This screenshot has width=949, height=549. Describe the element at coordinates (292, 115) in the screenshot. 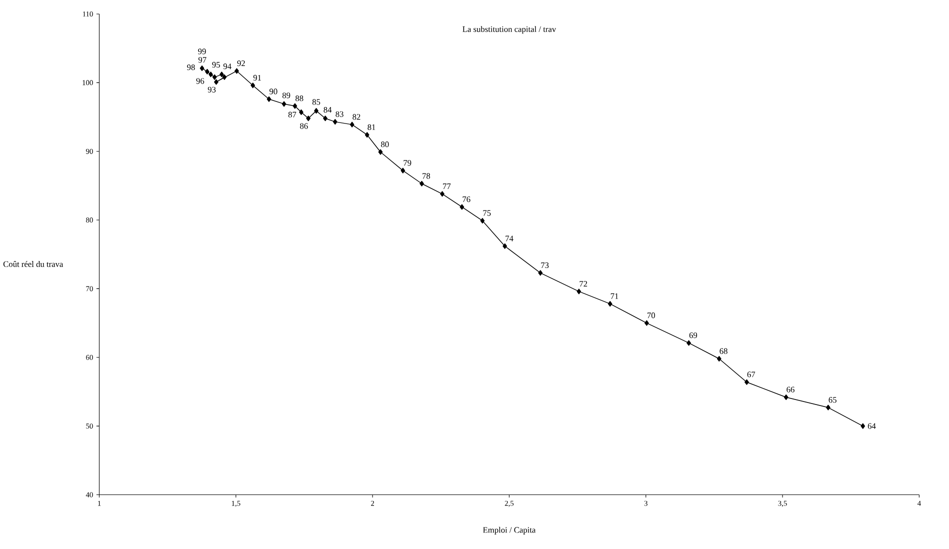

I see `annotation: 87` at that location.